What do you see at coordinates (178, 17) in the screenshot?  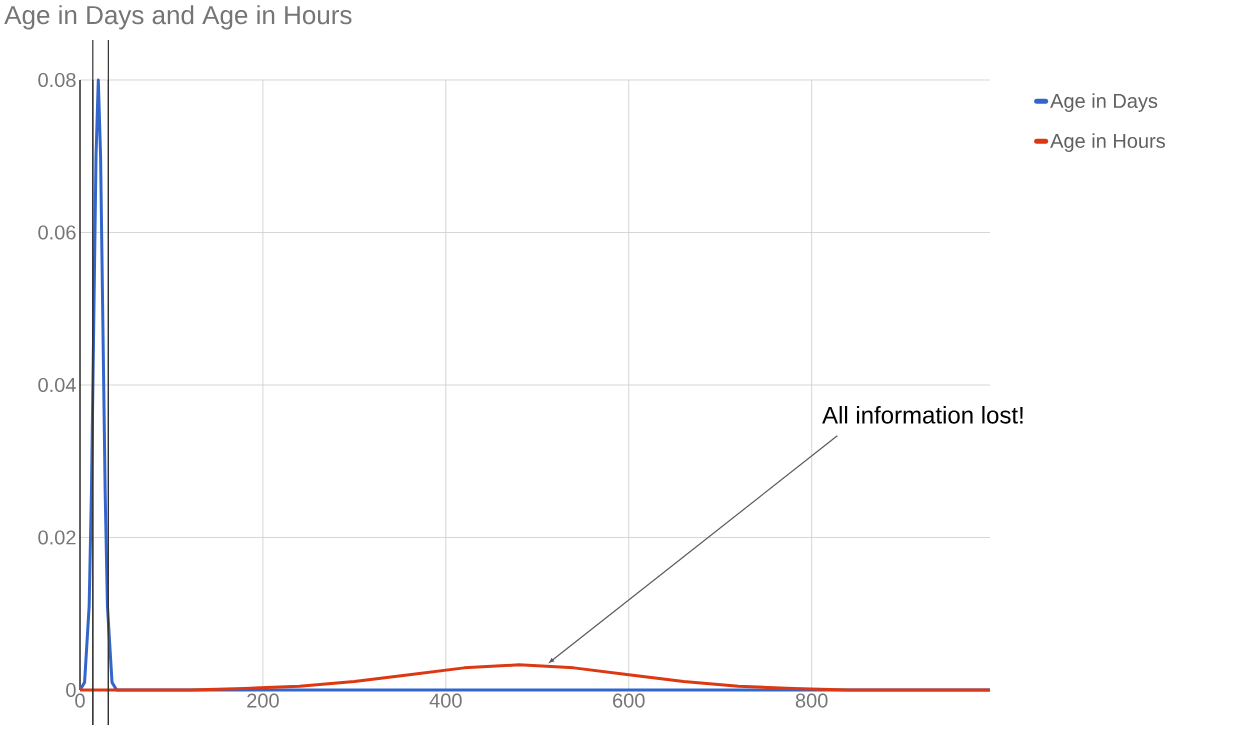 I see `chart-title: Age in Days and Age in Hours` at bounding box center [178, 17].